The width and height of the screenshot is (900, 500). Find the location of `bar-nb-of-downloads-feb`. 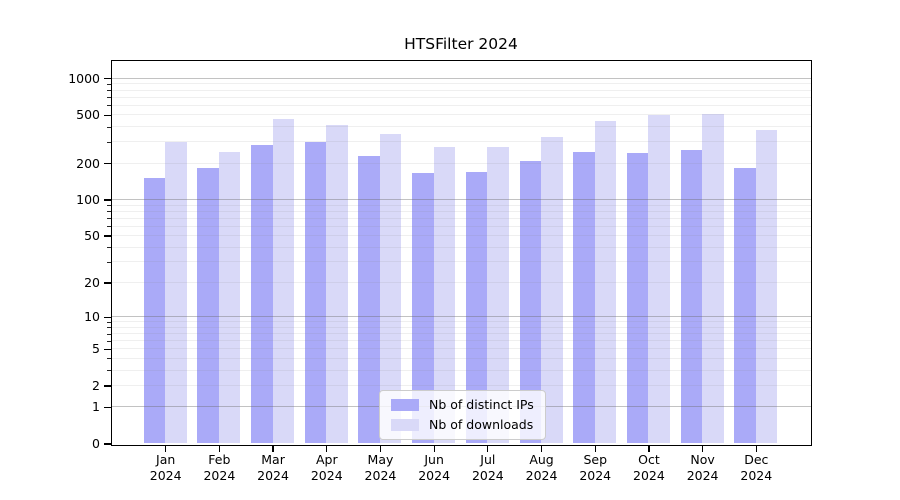

bar-nb-of-downloads-feb is located at coordinates (229, 297).